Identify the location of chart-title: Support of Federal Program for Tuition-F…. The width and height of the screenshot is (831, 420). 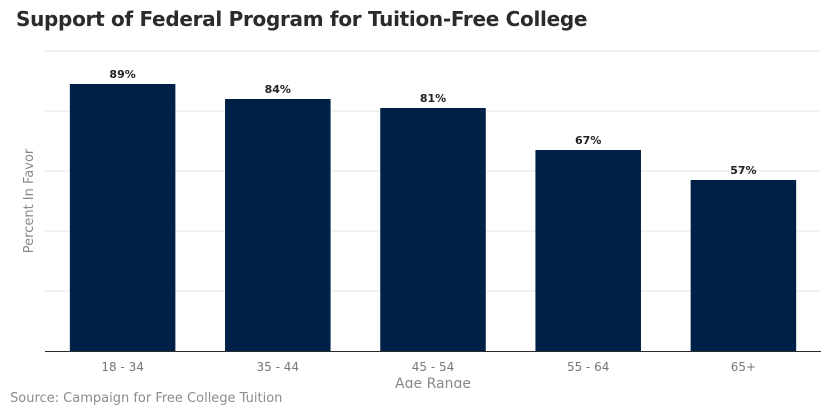
(302, 19).